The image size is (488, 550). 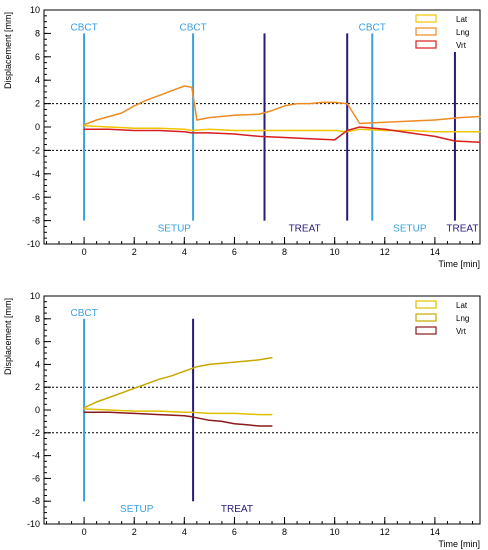 What do you see at coordinates (234, 532) in the screenshot?
I see `x-tick-label: 6` at bounding box center [234, 532].